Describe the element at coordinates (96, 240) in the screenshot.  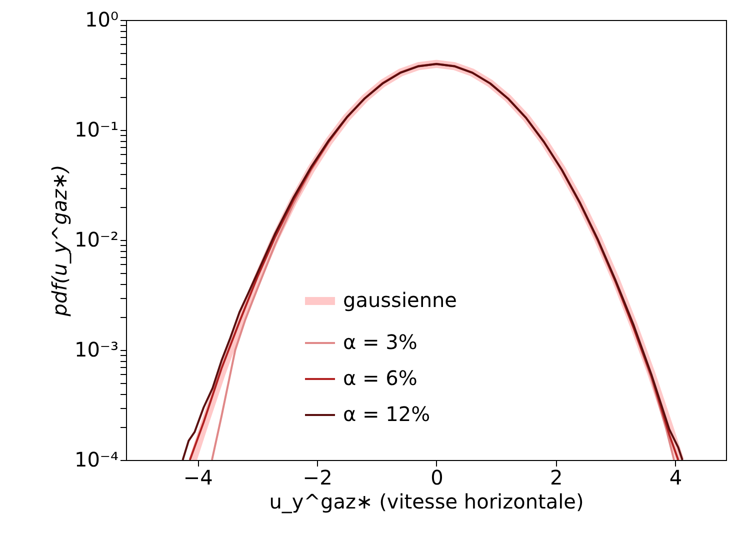
I see `y-tick-label: 10⁻²` at that location.